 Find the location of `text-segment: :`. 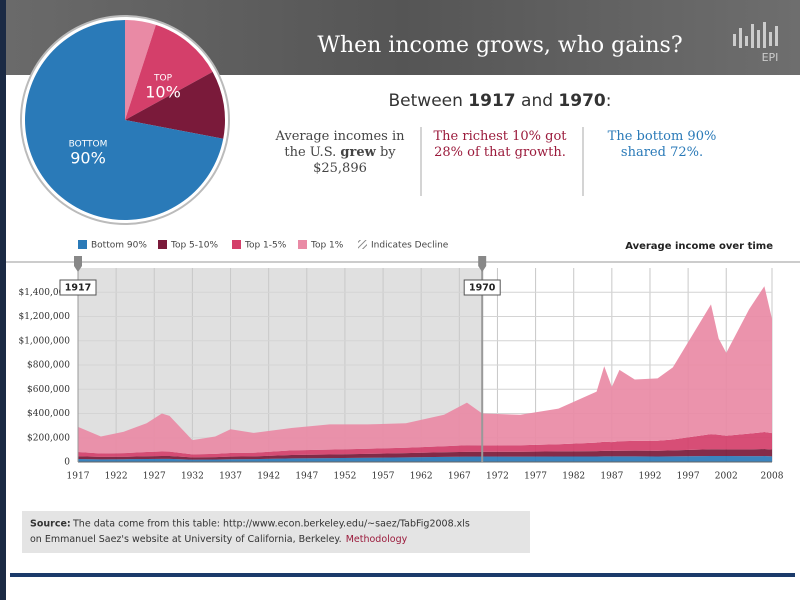

text-segment: : is located at coordinates (609, 101).